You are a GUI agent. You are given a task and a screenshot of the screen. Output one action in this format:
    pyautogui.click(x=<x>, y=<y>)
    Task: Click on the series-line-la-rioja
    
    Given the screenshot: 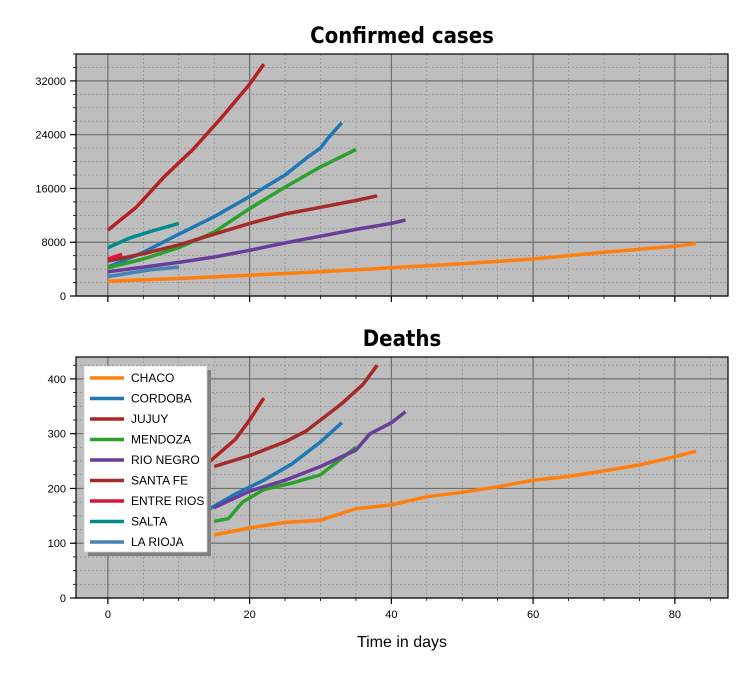 What is the action you would take?
    pyautogui.click(x=143, y=272)
    